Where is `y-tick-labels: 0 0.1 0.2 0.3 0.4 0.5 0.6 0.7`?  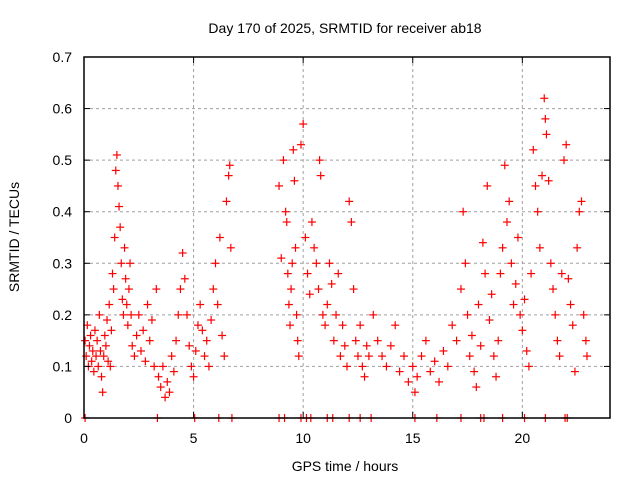
y-tick-labels: 0 0.1 0.2 0.3 0.4 0.5 0.6 0.7 is located at coordinates (63, 237).